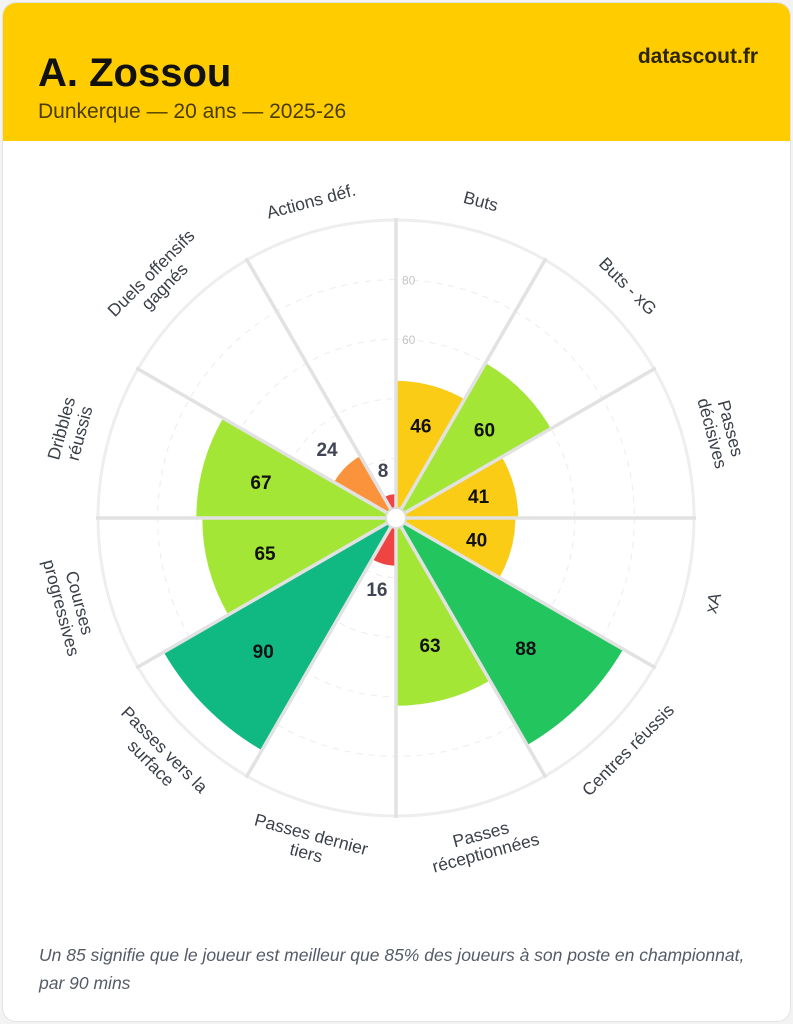 The image size is (793, 1024). I want to click on value-label: 67, so click(260, 483).